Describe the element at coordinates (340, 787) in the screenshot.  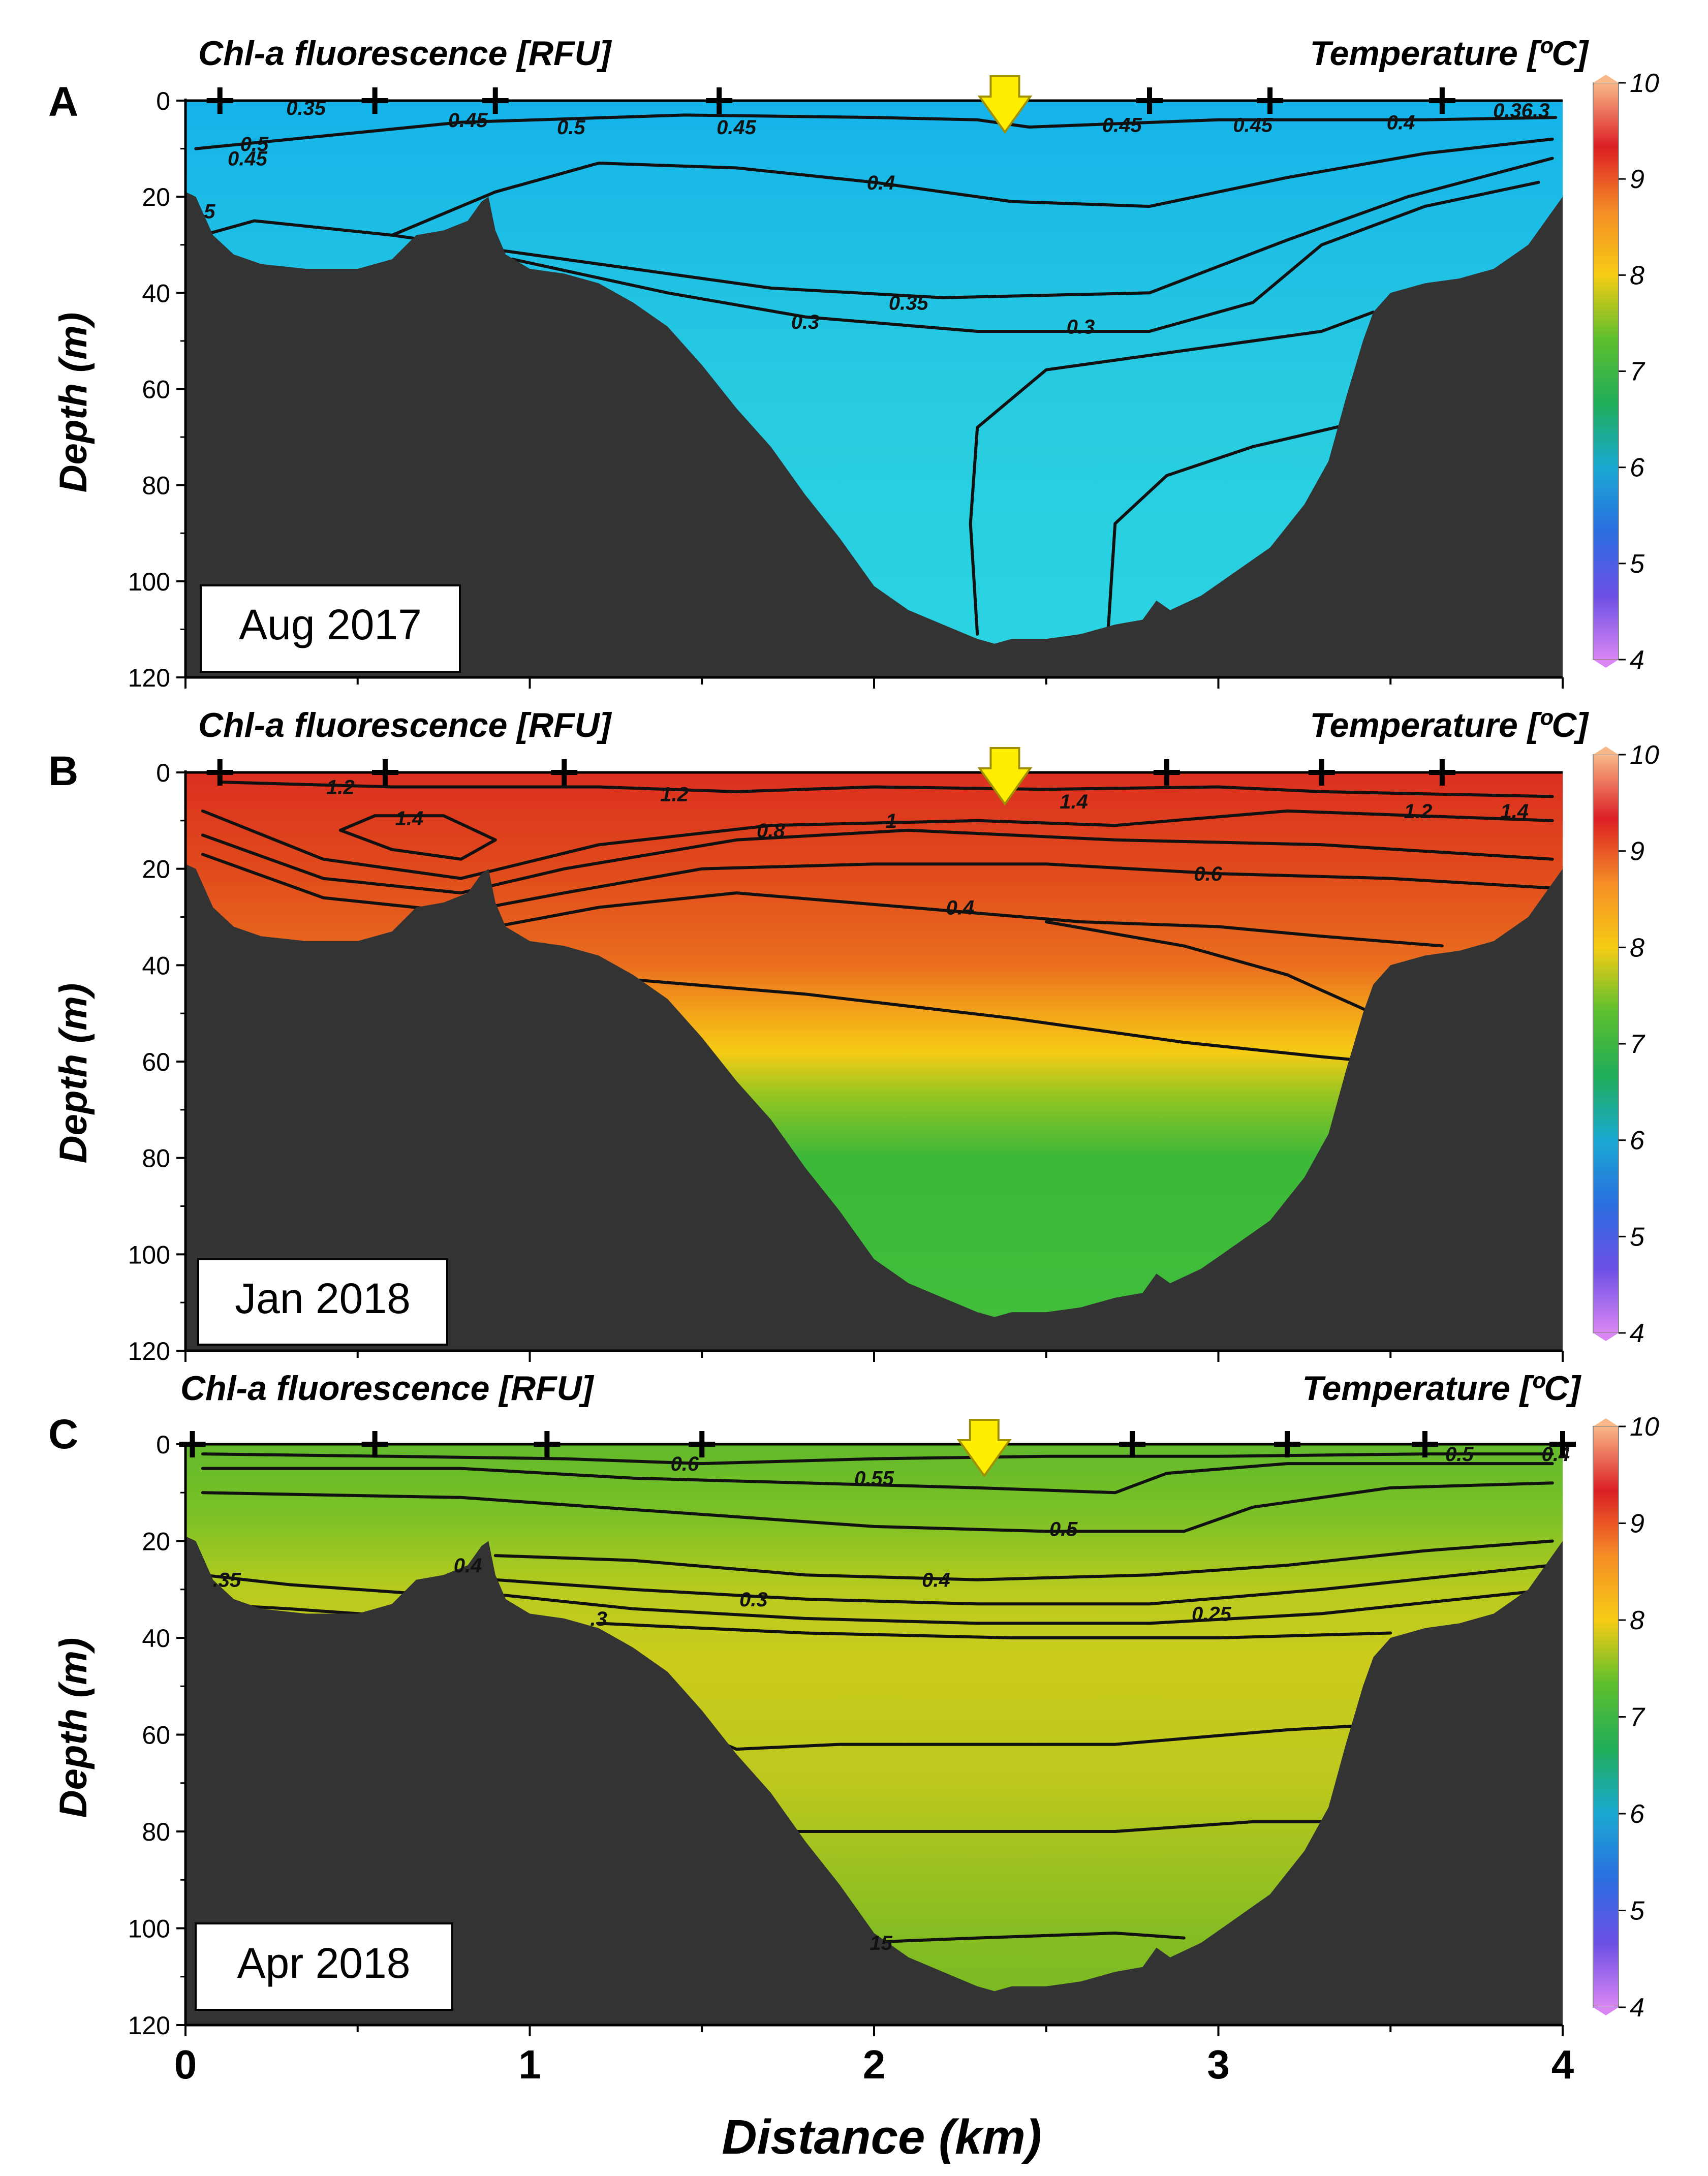
I see `contour-label-b-0: 1.2` at that location.